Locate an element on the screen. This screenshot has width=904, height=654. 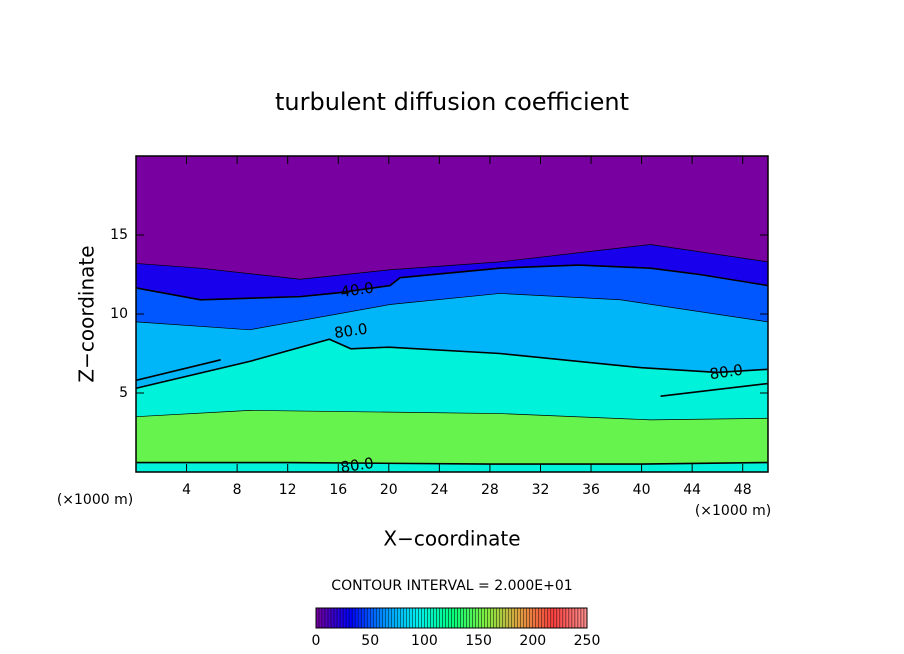
x-tick-label: 40 is located at coordinates (642, 490).